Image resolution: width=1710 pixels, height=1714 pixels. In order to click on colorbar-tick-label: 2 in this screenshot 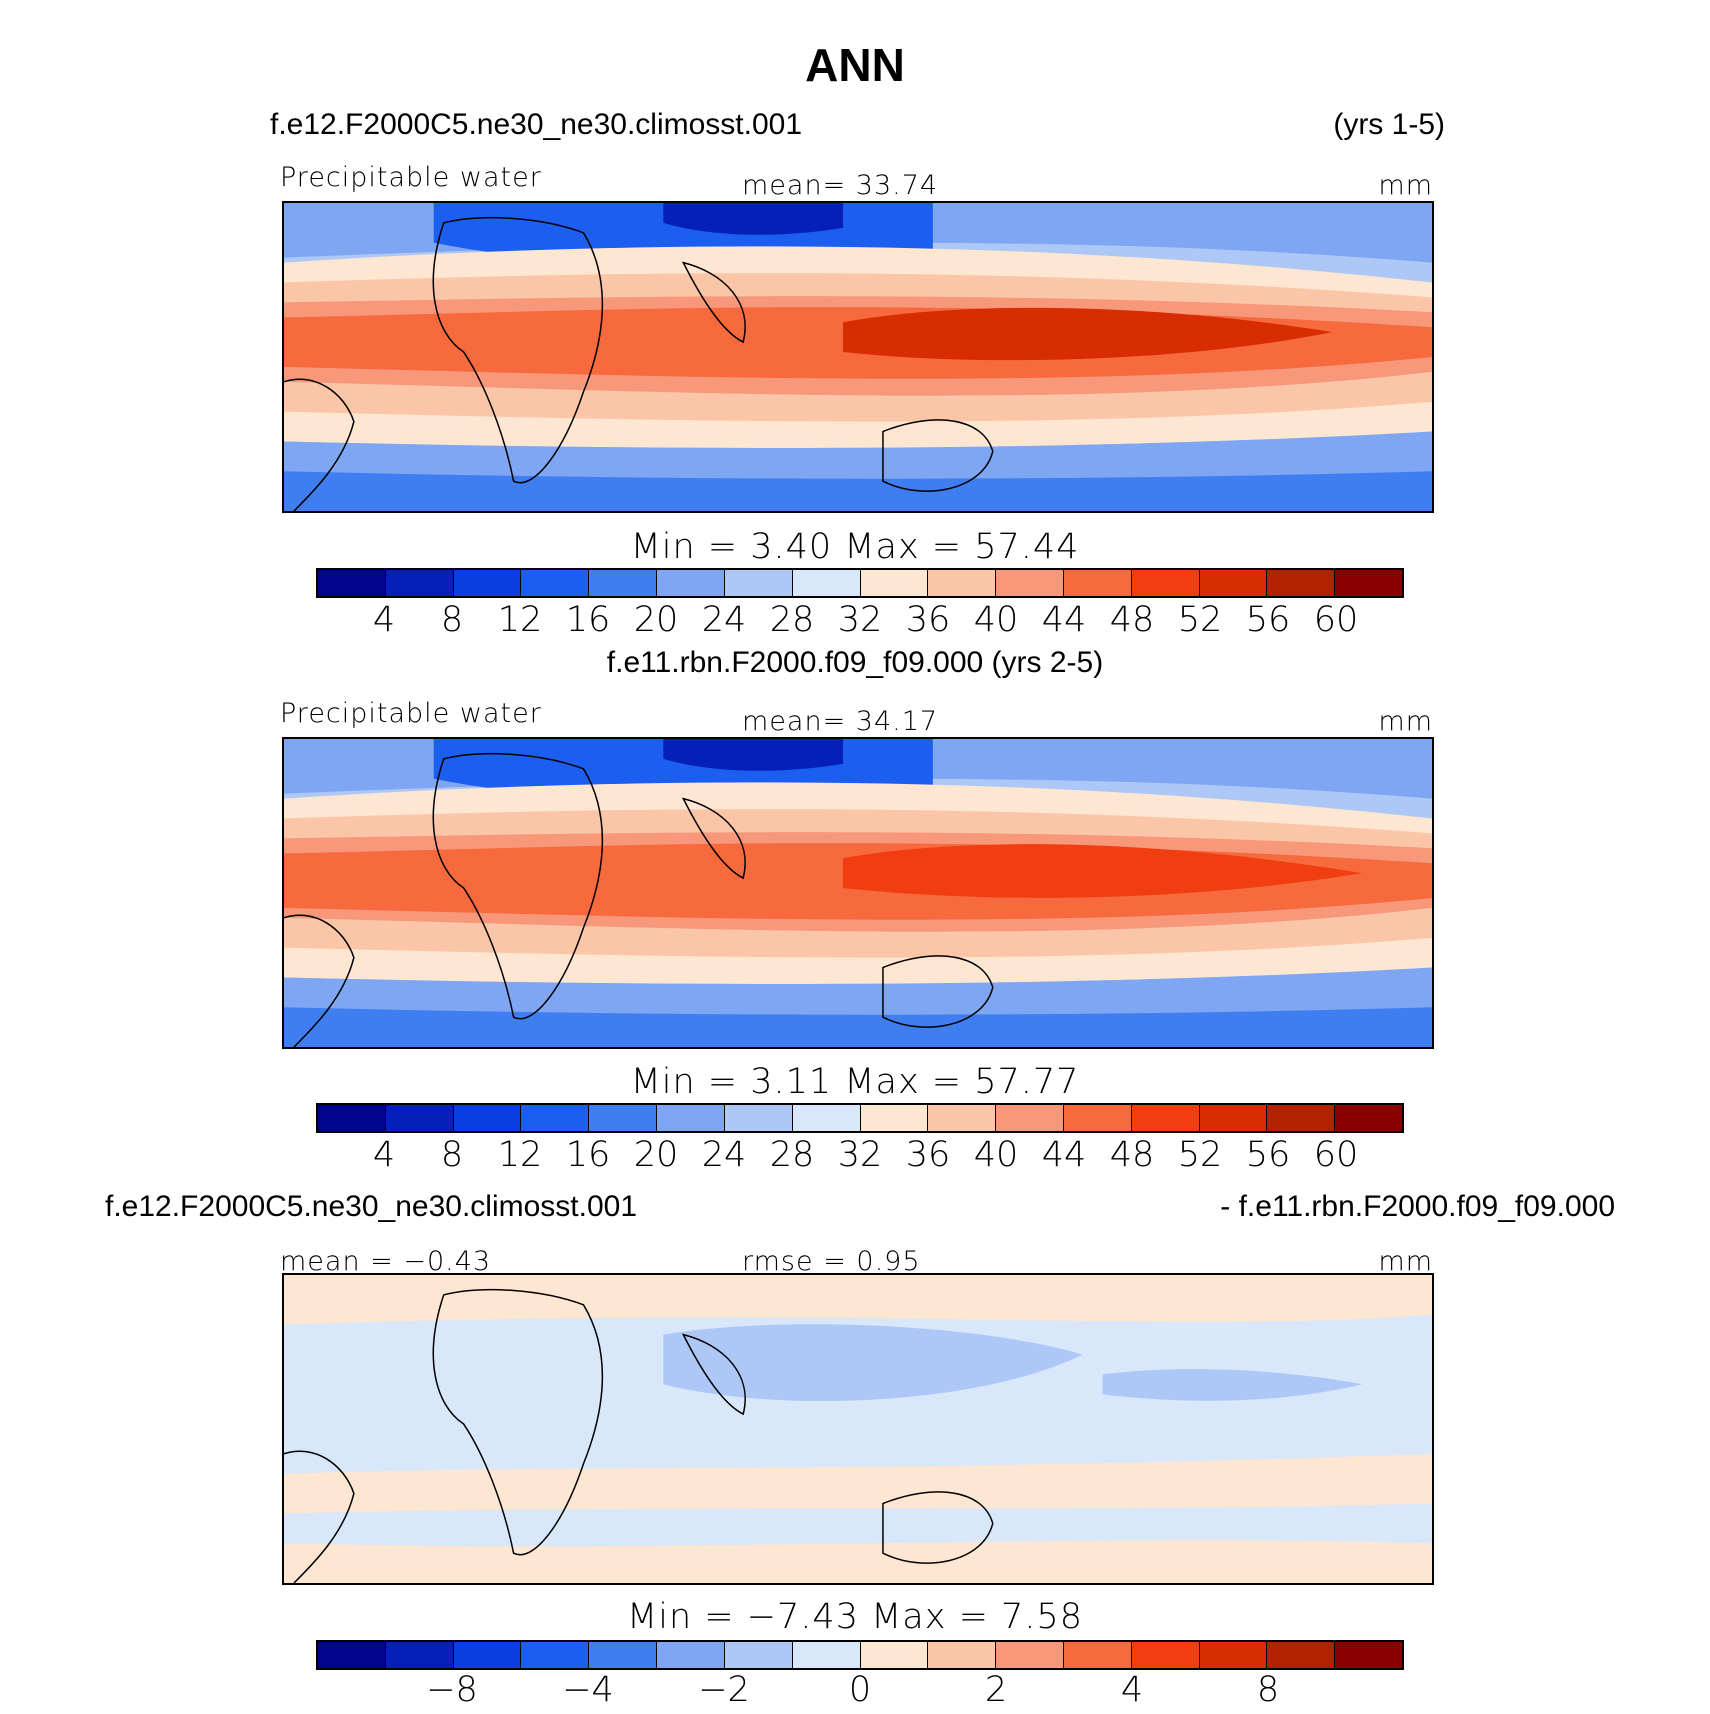, I will do `click(996, 1690)`.